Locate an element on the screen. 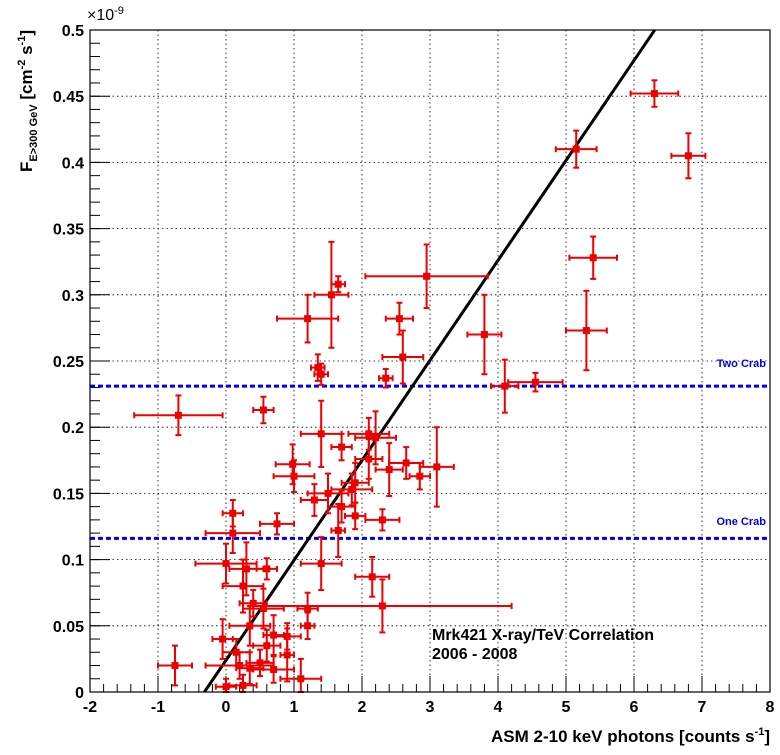 The height and width of the screenshot is (755, 780). x-tick-label: 3 is located at coordinates (430, 707).